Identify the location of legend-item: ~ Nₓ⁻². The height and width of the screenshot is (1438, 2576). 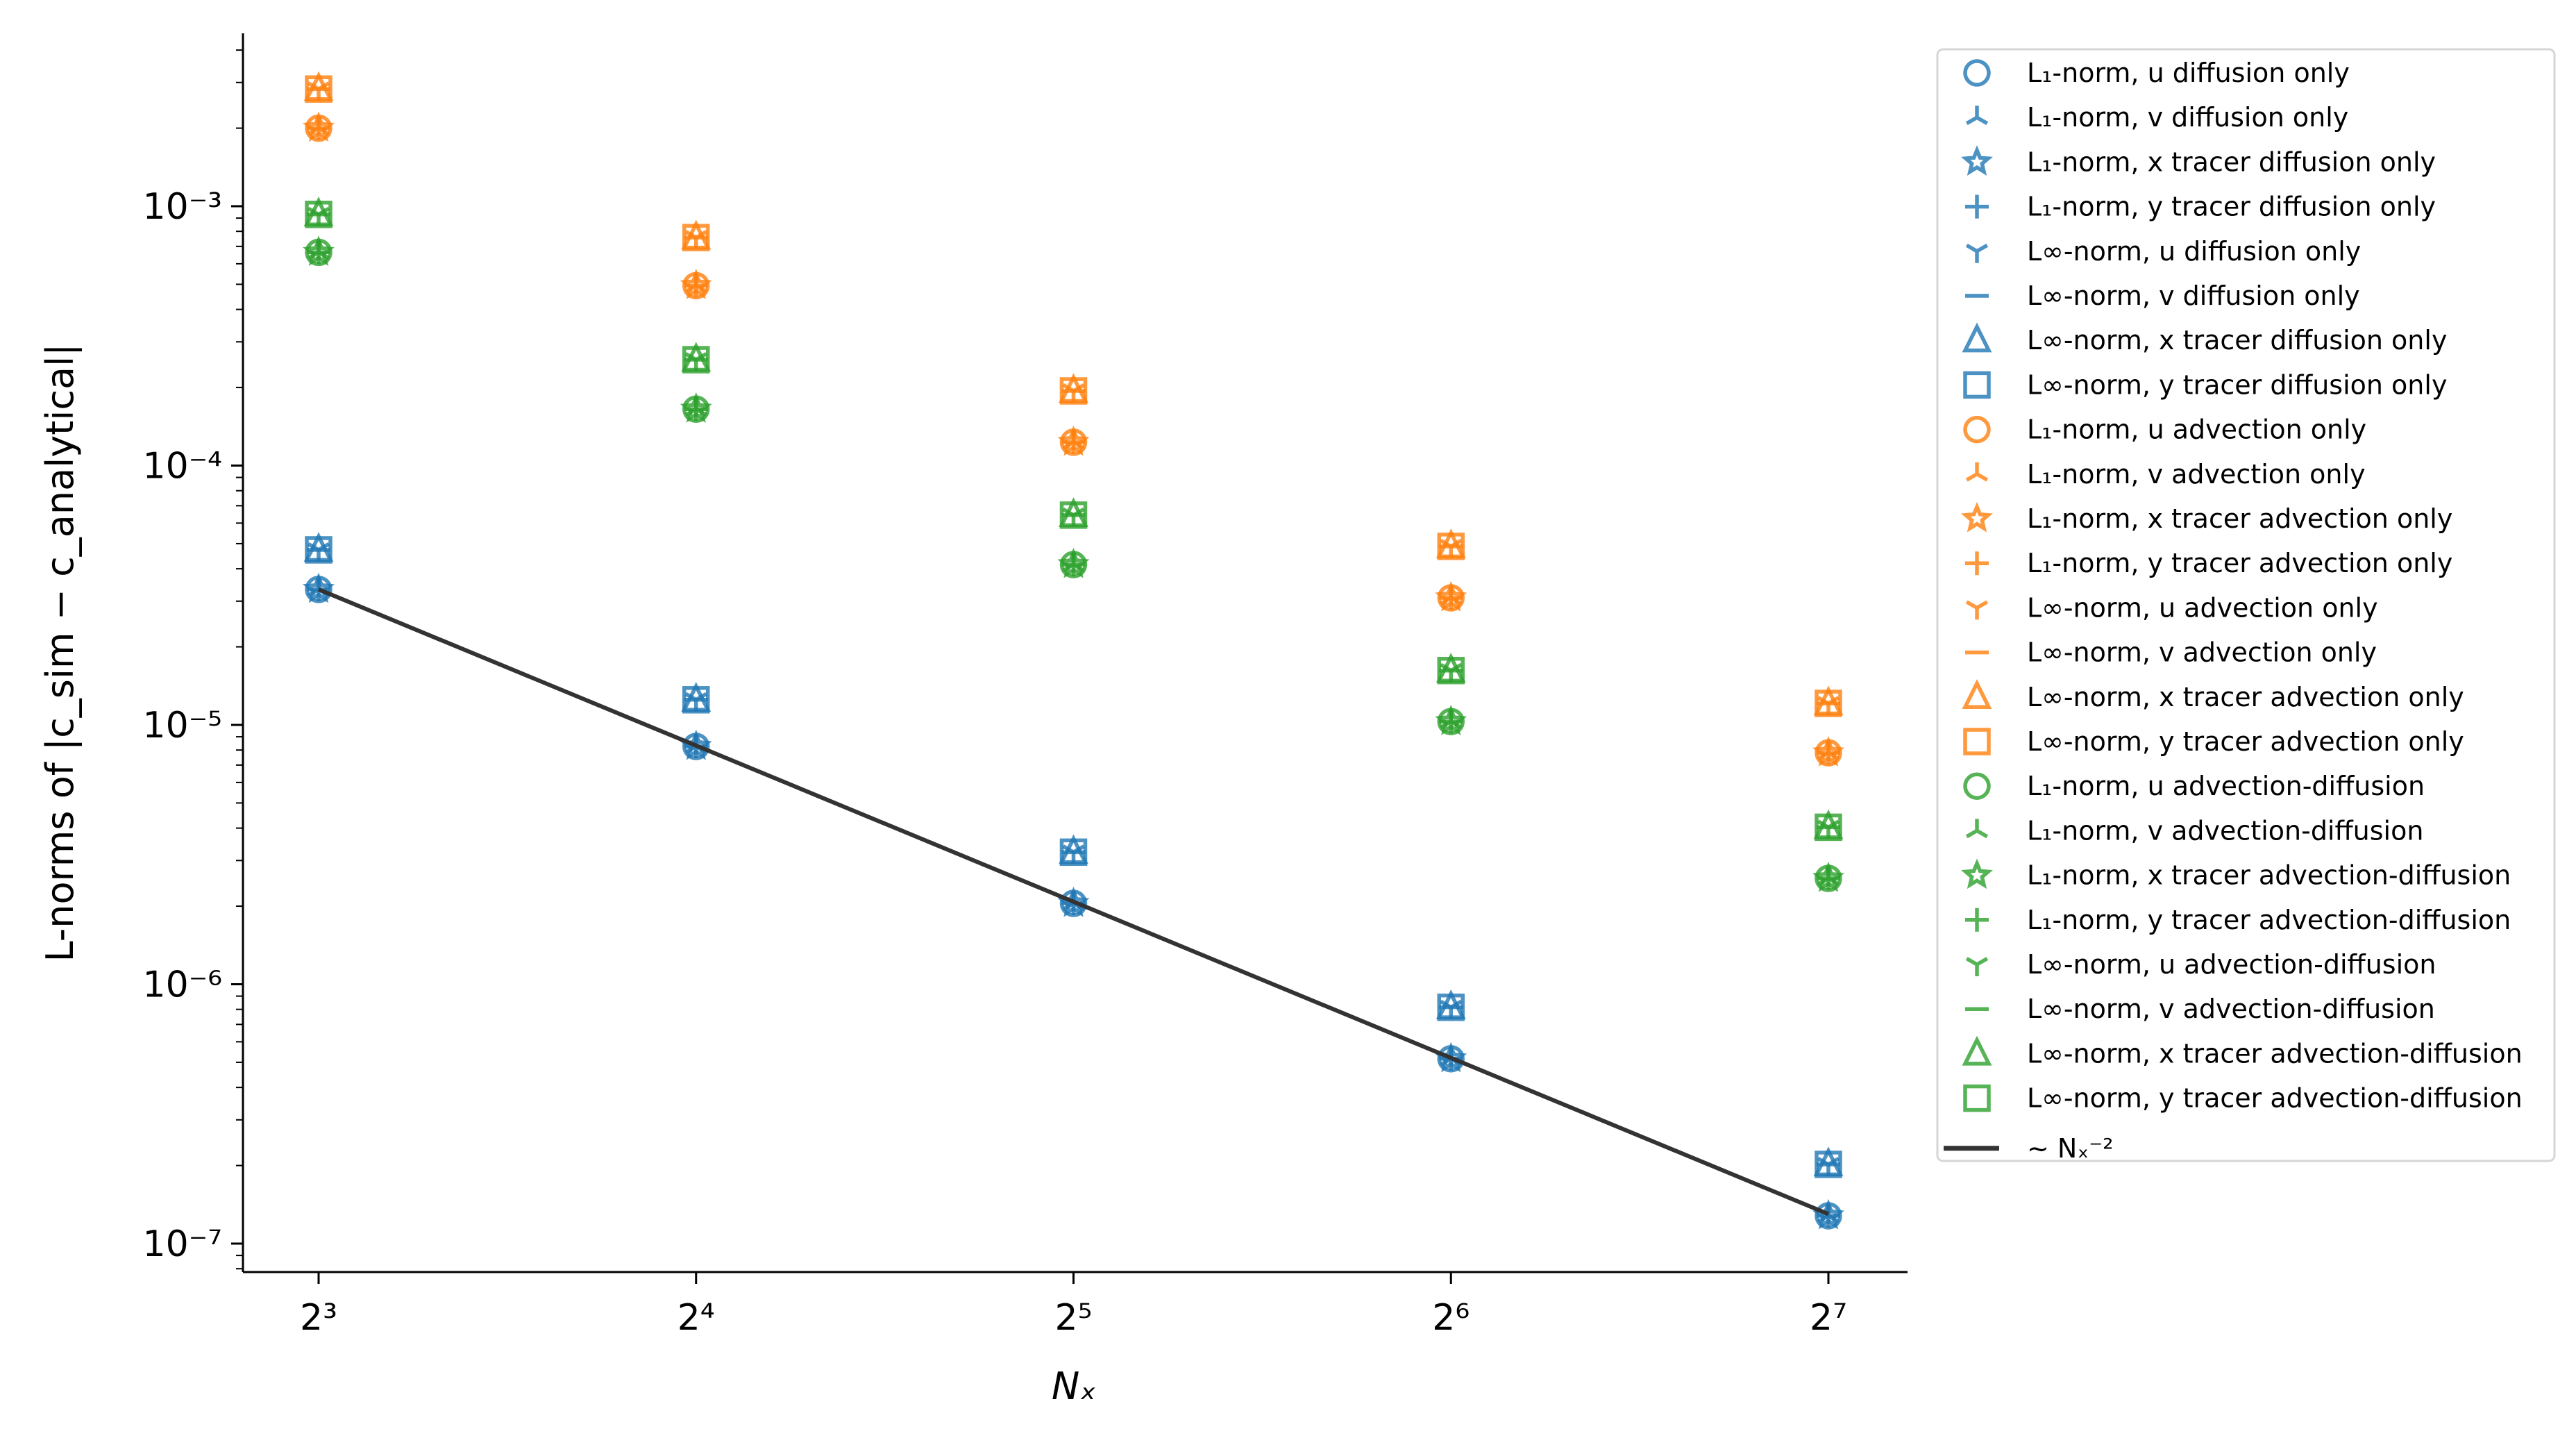
(2029, 1148).